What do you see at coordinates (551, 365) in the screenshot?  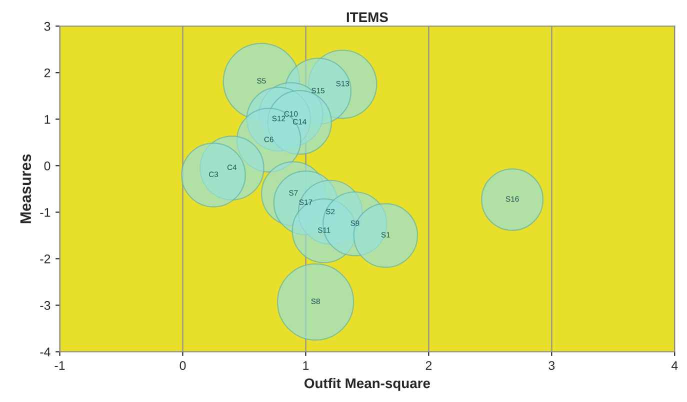 I see `x-tick-label: 3` at bounding box center [551, 365].